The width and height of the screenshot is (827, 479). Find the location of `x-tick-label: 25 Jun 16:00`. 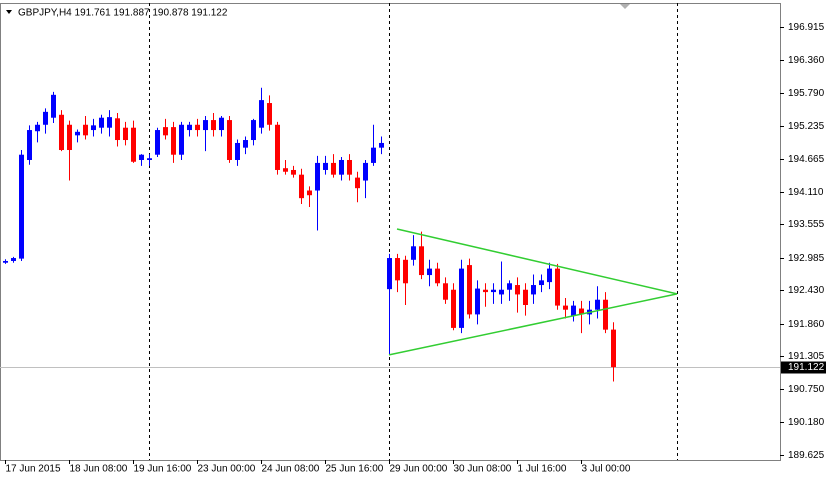

x-tick-label: 25 Jun 16:00 is located at coordinates (355, 469).